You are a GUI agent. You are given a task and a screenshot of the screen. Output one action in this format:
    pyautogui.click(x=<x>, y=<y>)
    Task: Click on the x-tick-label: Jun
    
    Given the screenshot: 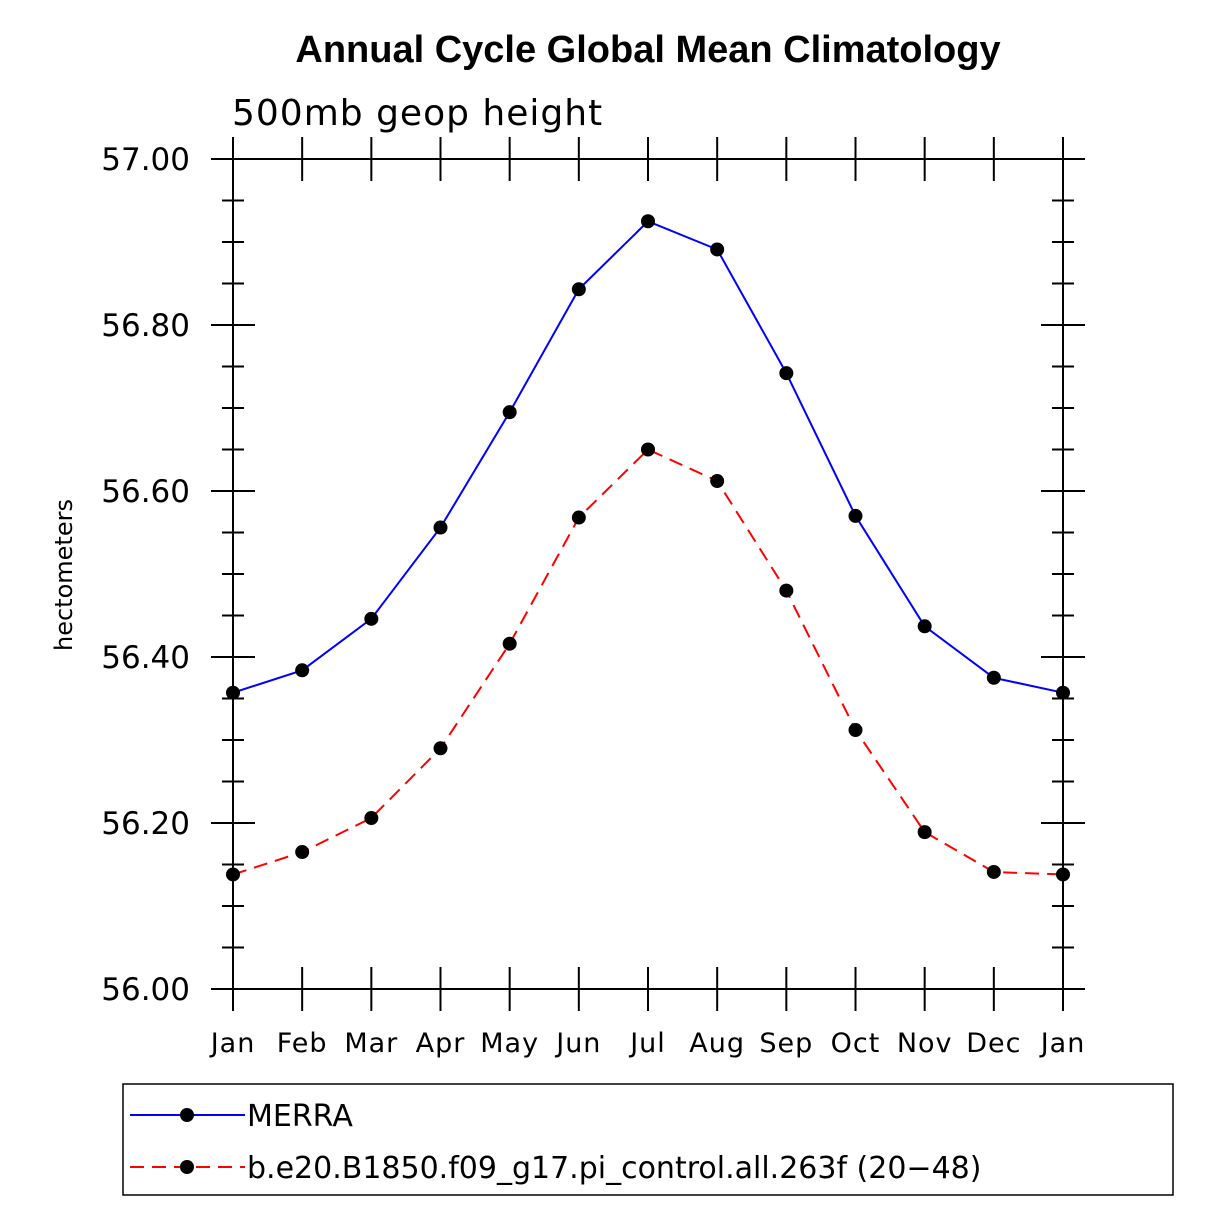 What is the action you would take?
    pyautogui.click(x=577, y=1043)
    